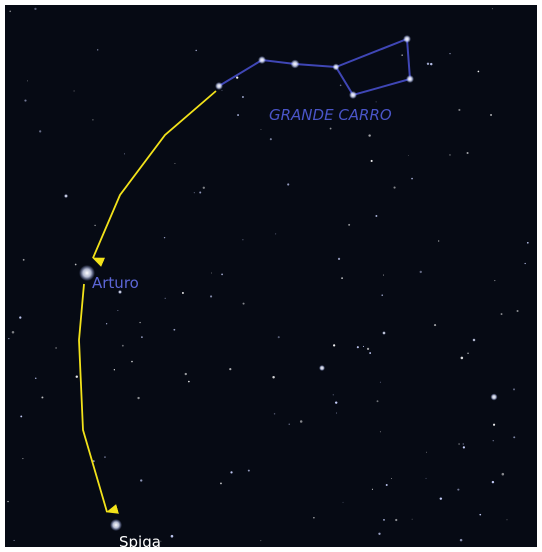 This screenshot has height=552, width=542. Describe the element at coordinates (140, 542) in the screenshot. I see `star-label: Spiga` at that location.